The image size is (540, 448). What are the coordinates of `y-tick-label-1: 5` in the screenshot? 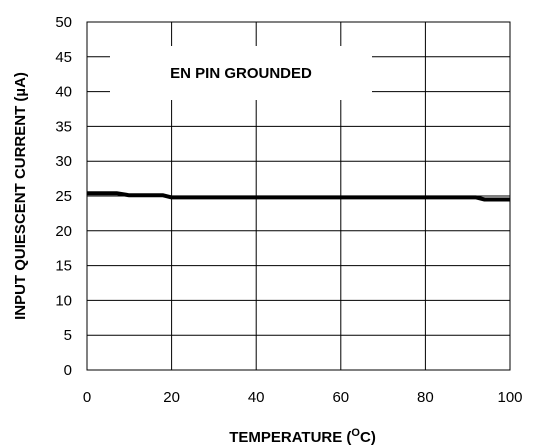 It's located at (68, 335).